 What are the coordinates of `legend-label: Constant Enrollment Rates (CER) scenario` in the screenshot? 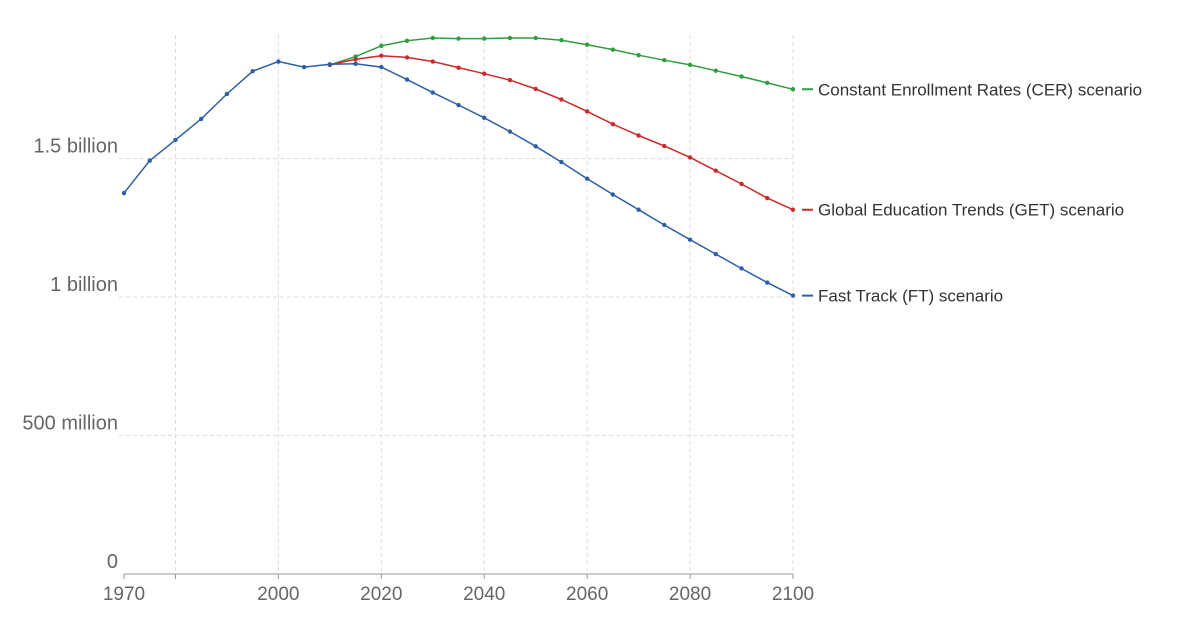 It's located at (980, 89).